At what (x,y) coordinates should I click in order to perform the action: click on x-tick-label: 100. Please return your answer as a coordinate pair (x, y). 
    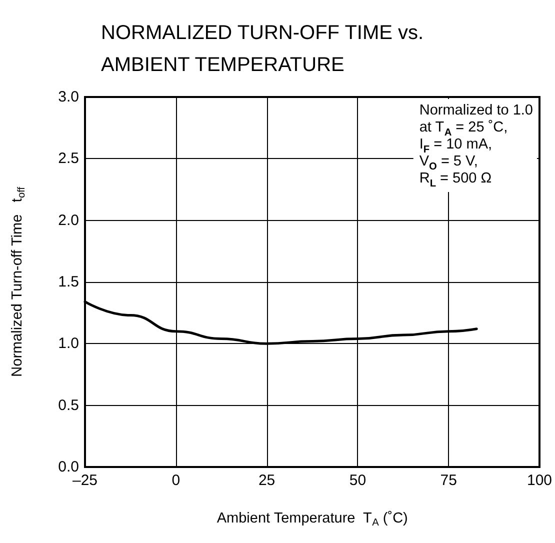
    Looking at the image, I should click on (539, 480).